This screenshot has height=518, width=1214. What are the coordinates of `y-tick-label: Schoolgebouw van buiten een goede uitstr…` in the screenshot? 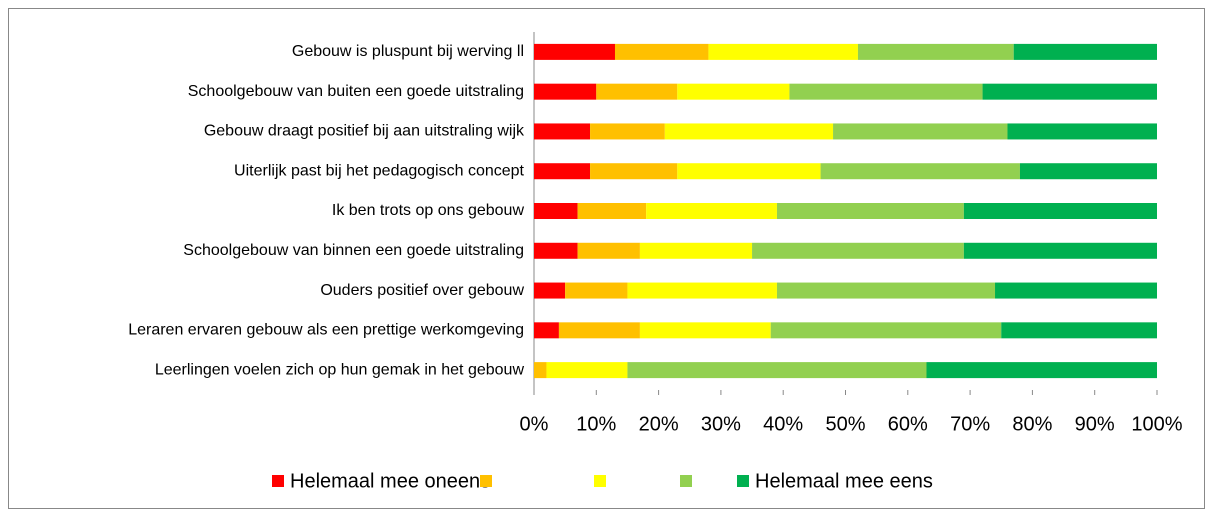 It's located at (356, 91).